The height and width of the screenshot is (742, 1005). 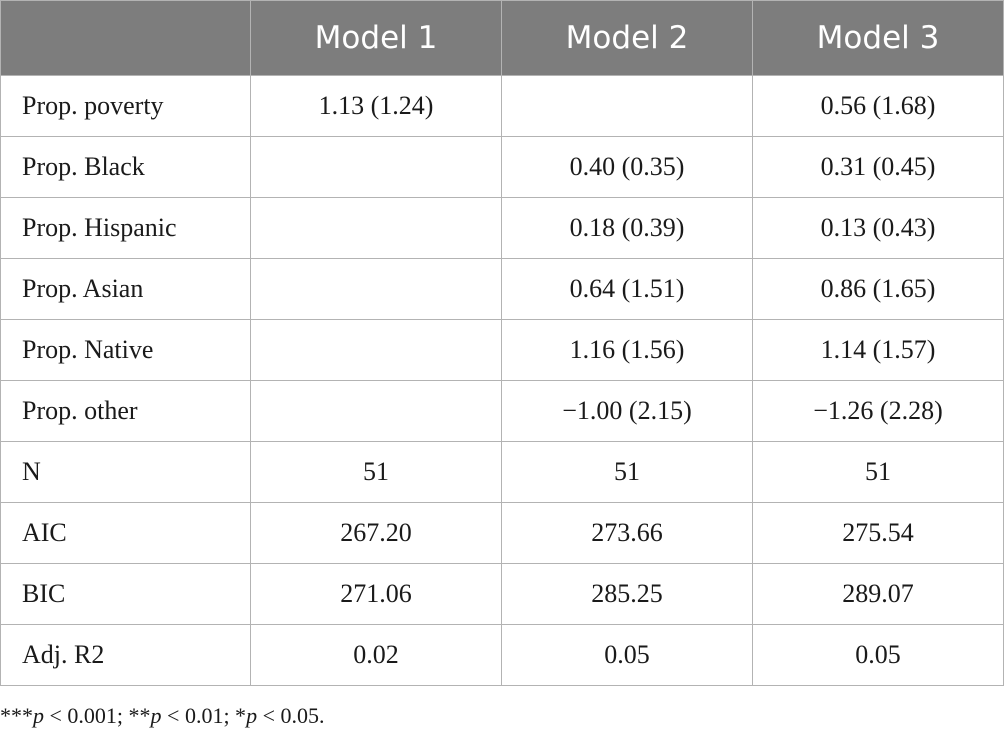 What do you see at coordinates (878, 411) in the screenshot?
I see `model-3-cell: −1.26 (2.28)` at bounding box center [878, 411].